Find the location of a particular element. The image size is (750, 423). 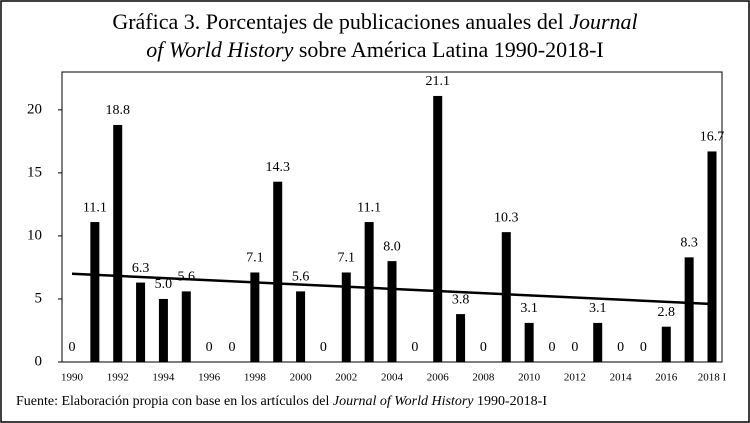

value-label: 3.8 is located at coordinates (461, 299).